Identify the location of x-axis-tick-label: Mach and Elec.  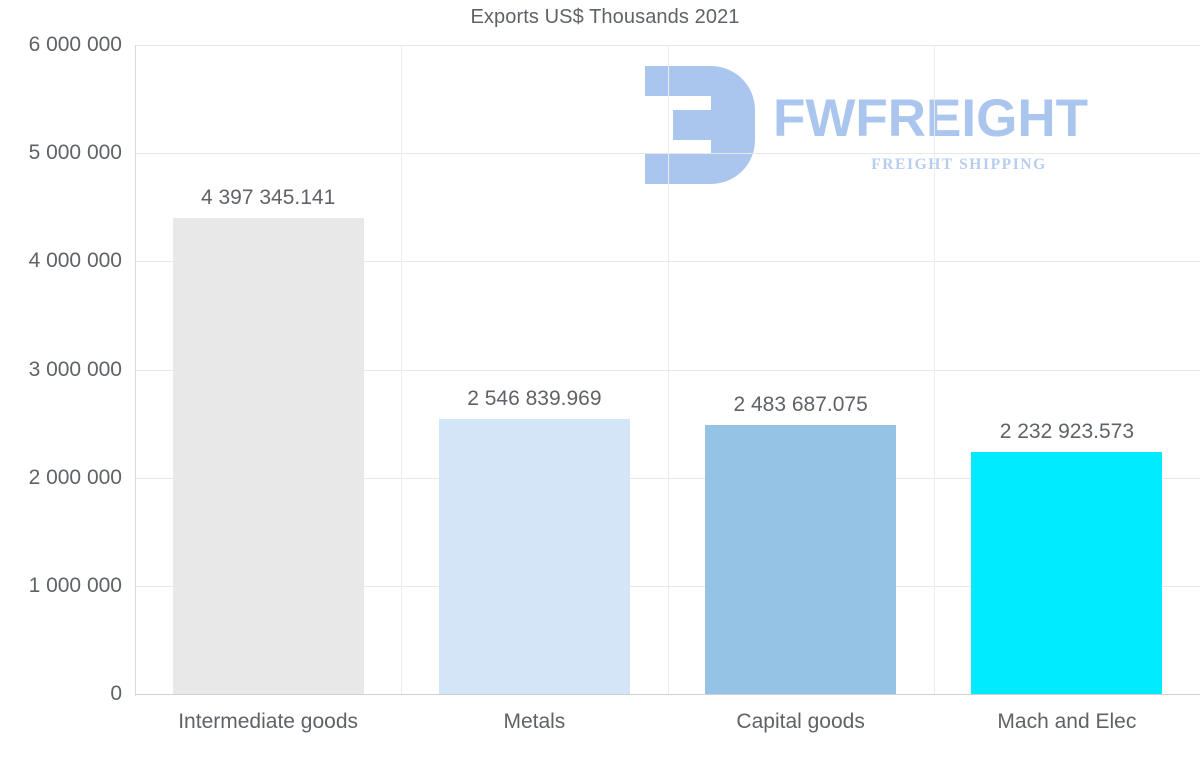
(1067, 721).